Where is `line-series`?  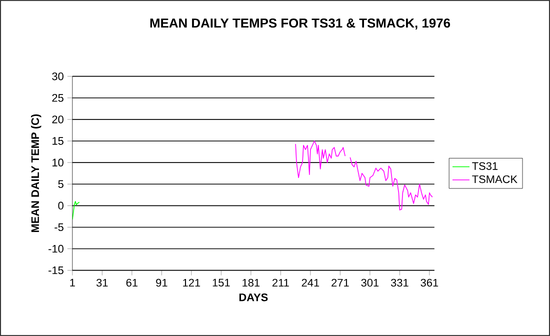 line-series is located at coordinates (76, 210).